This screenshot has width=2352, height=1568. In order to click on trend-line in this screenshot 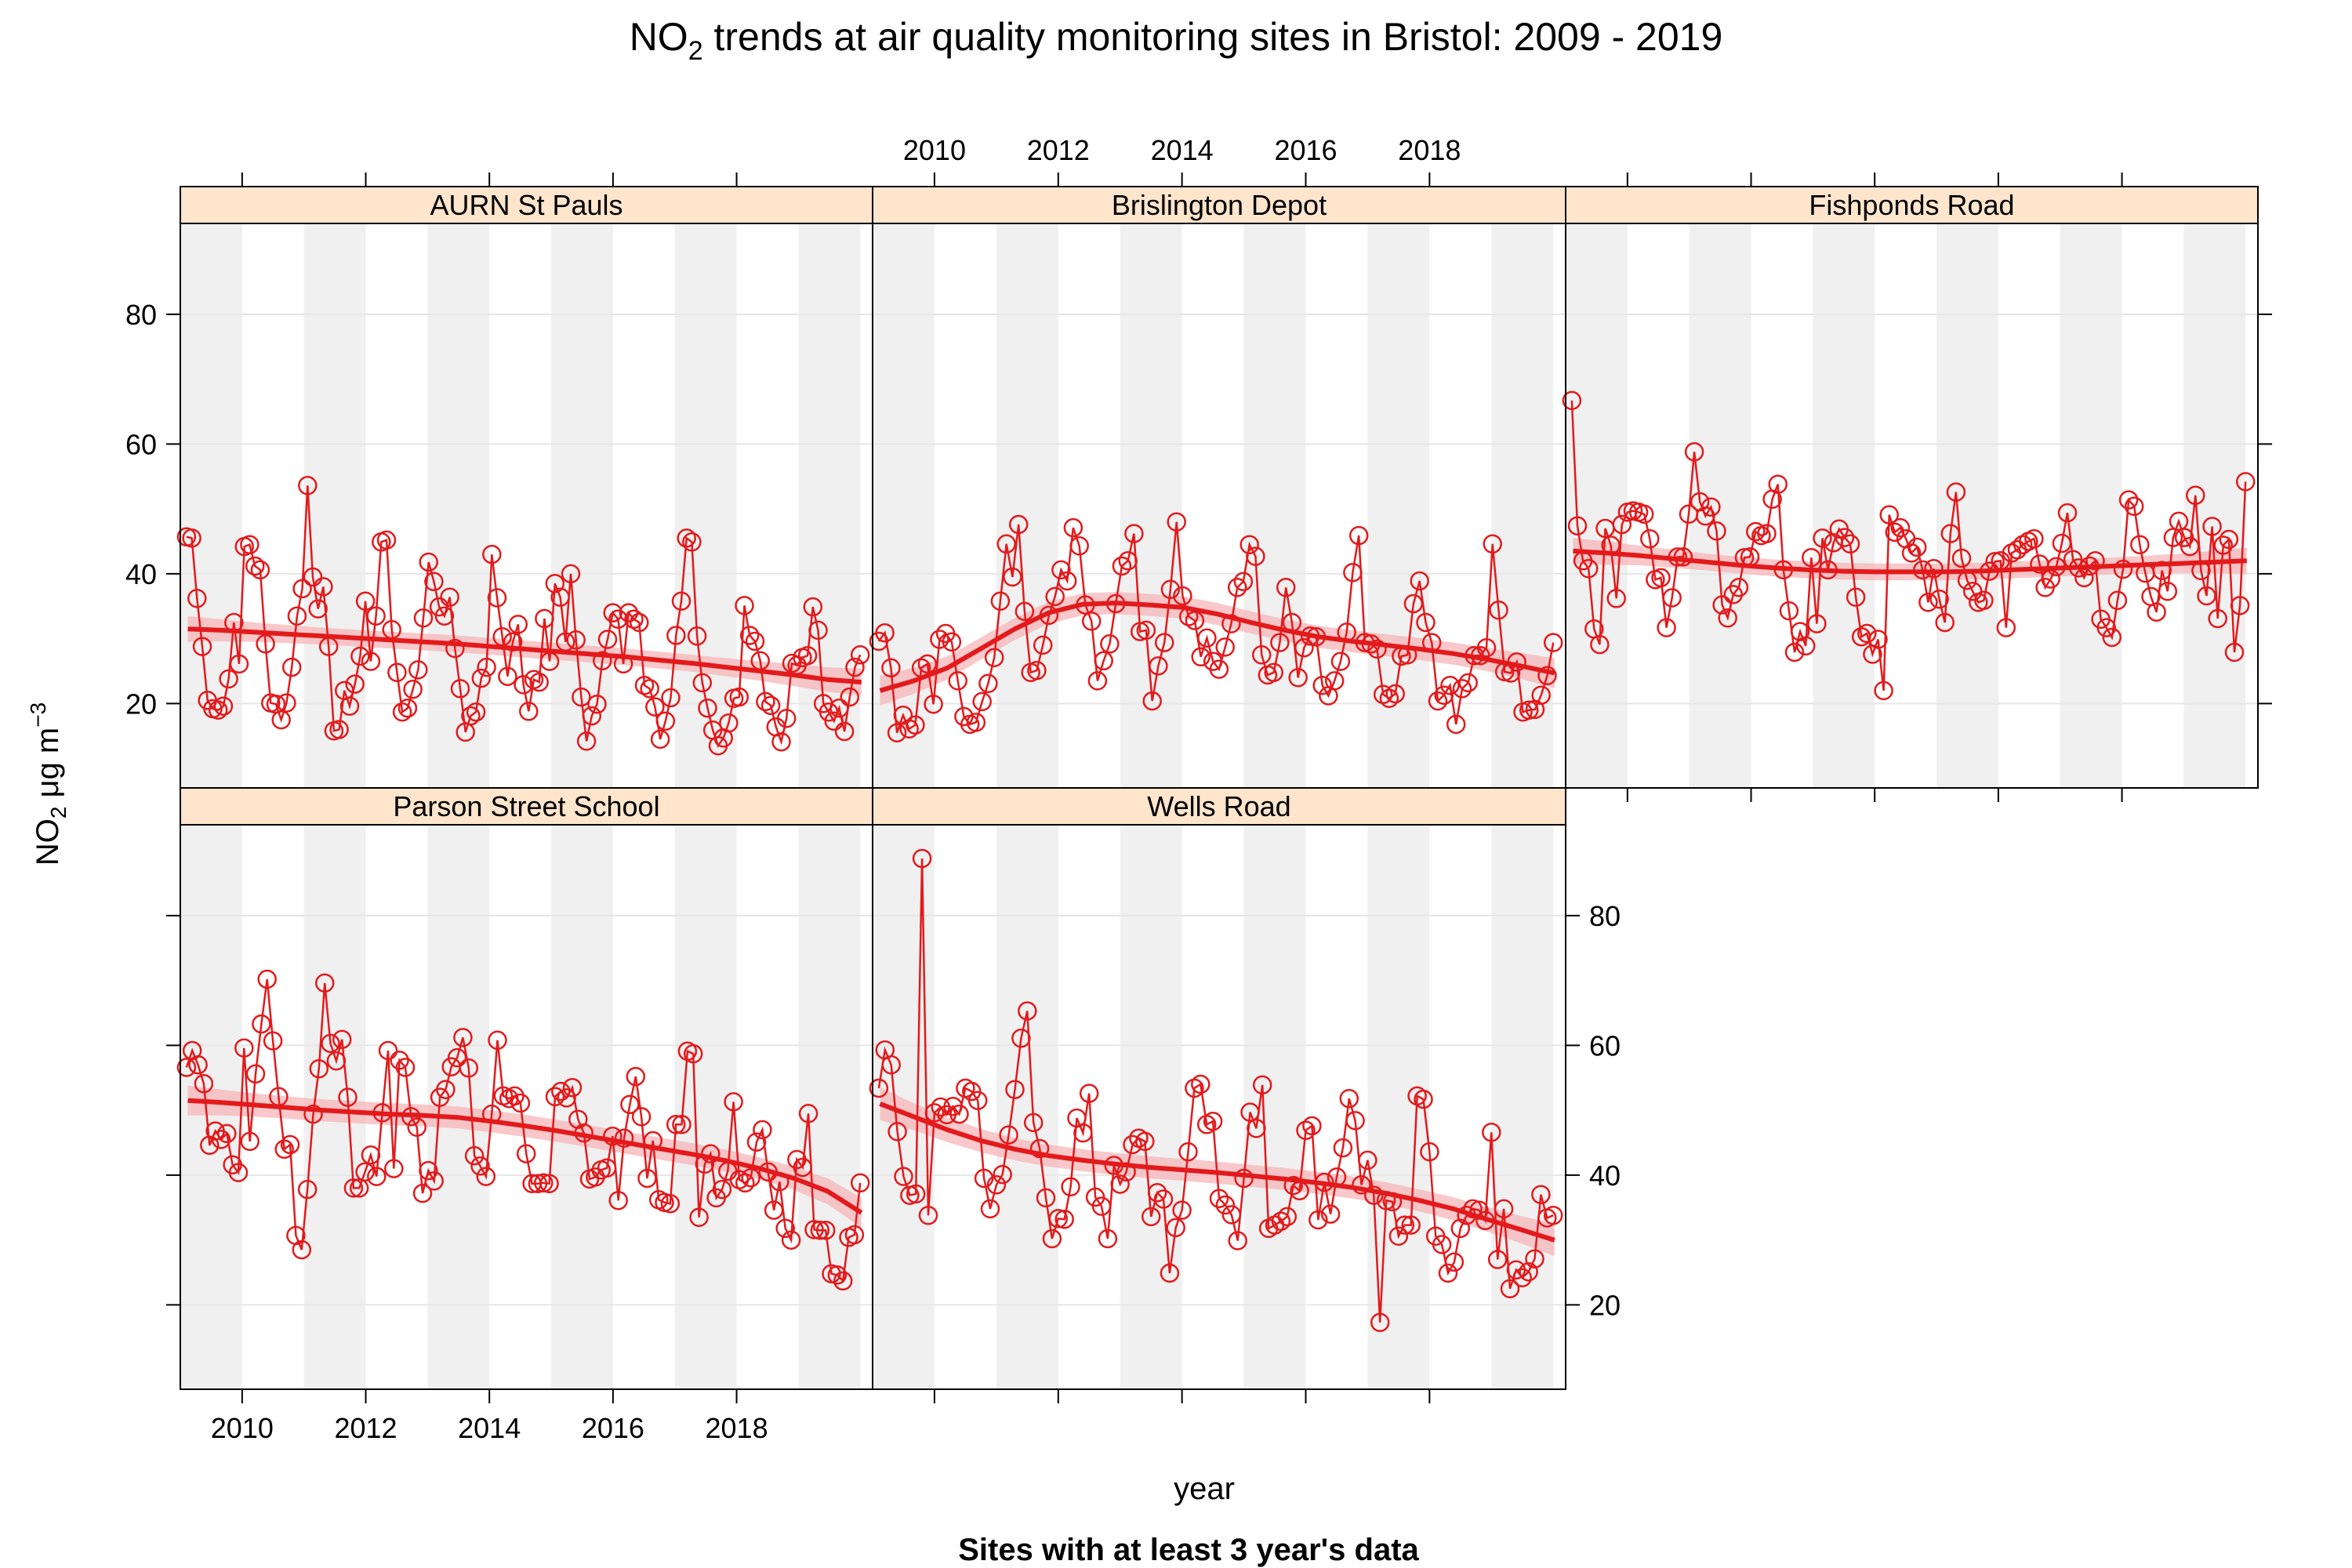, I will do `click(524, 655)`.